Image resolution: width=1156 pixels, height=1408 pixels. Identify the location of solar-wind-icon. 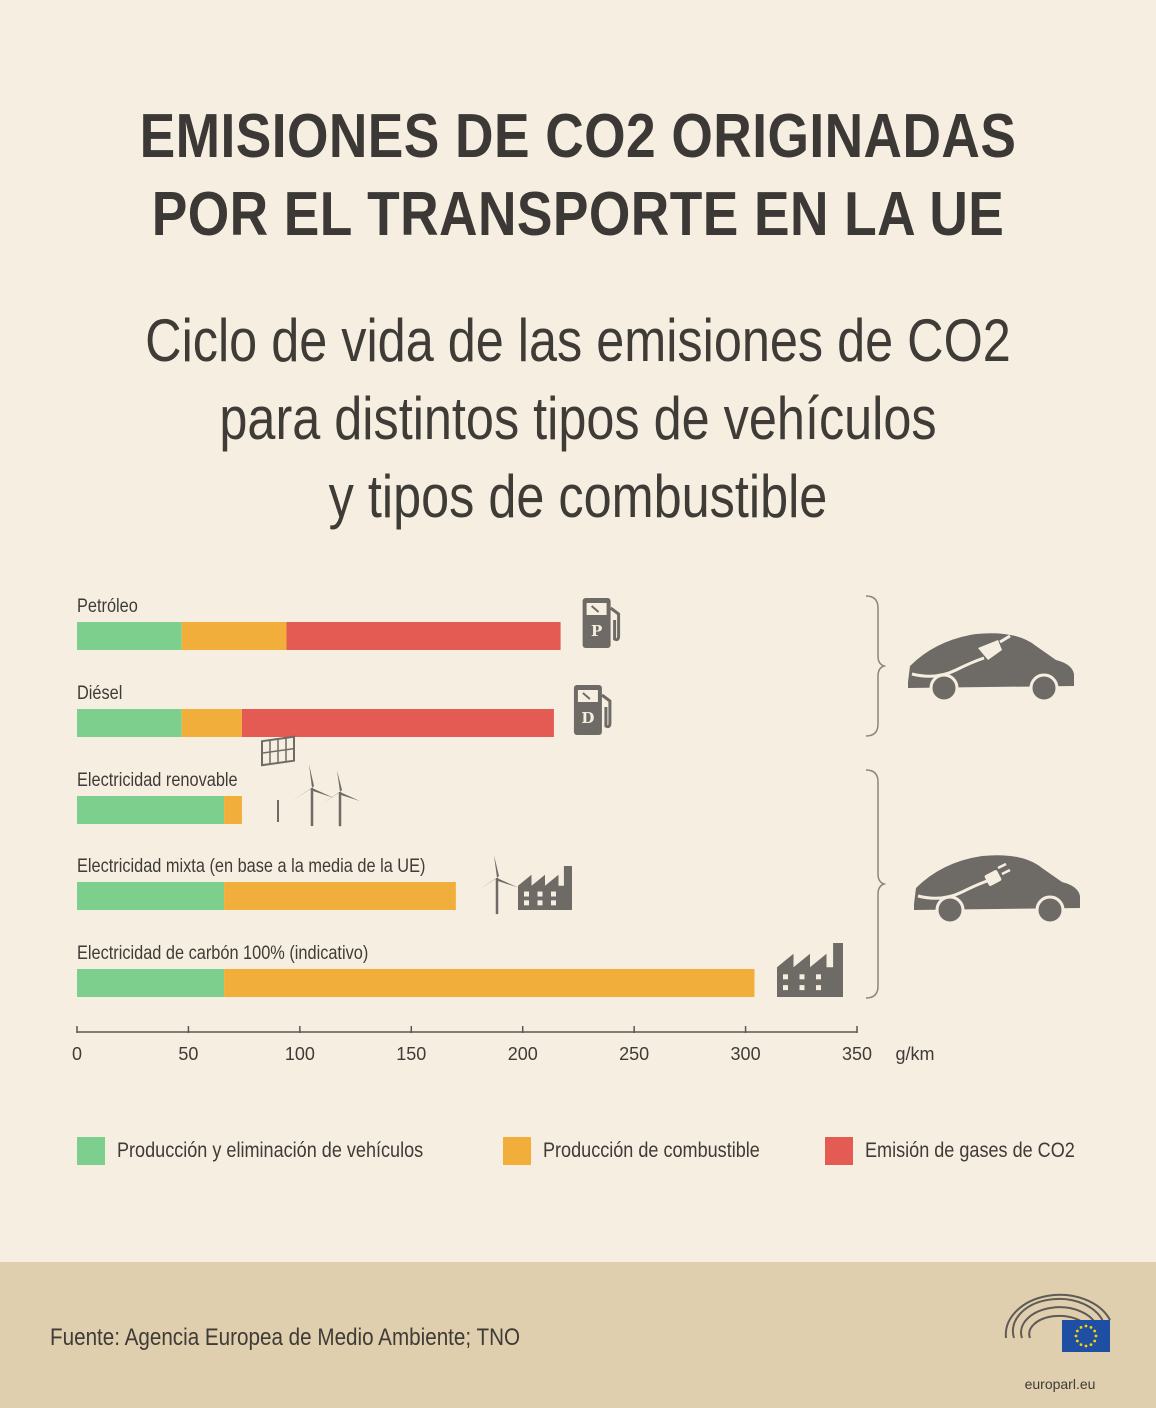
(310, 781).